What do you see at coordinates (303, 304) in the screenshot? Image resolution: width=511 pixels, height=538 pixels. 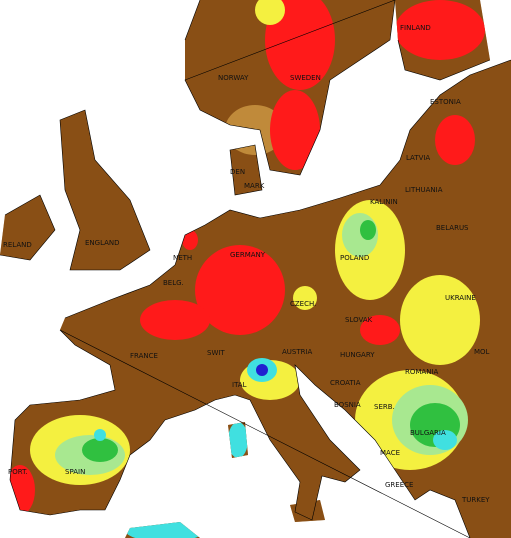 I see `country-label: CZECH.` at bounding box center [303, 304].